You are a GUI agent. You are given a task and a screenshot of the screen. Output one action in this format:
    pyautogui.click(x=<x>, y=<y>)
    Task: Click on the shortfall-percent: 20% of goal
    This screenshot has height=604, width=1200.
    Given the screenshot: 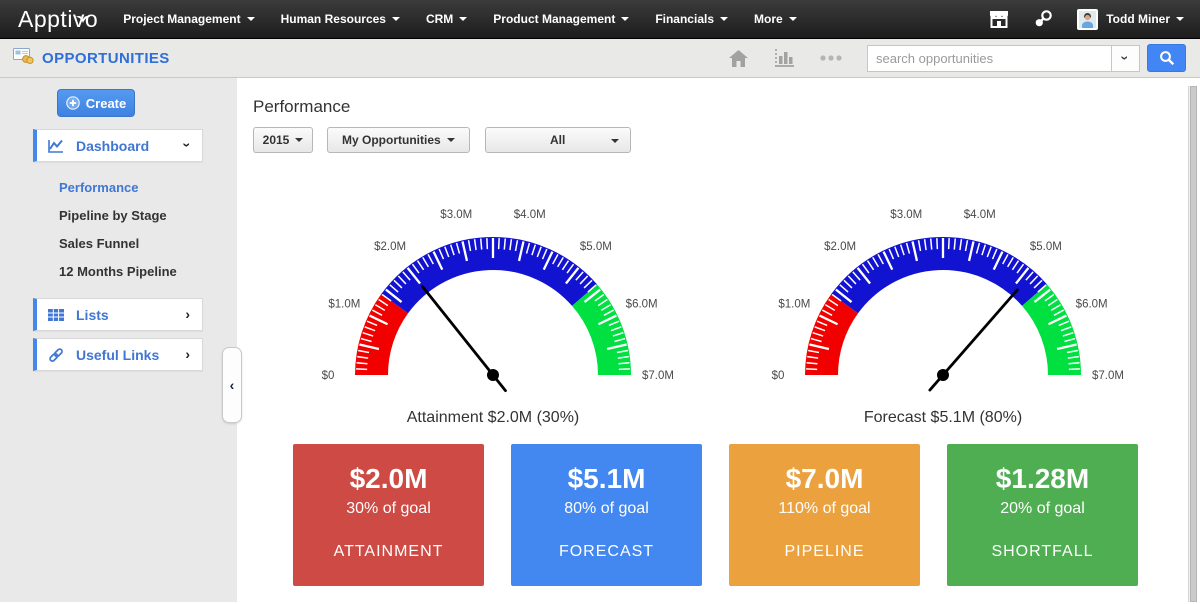 What is the action you would take?
    pyautogui.click(x=1042, y=508)
    